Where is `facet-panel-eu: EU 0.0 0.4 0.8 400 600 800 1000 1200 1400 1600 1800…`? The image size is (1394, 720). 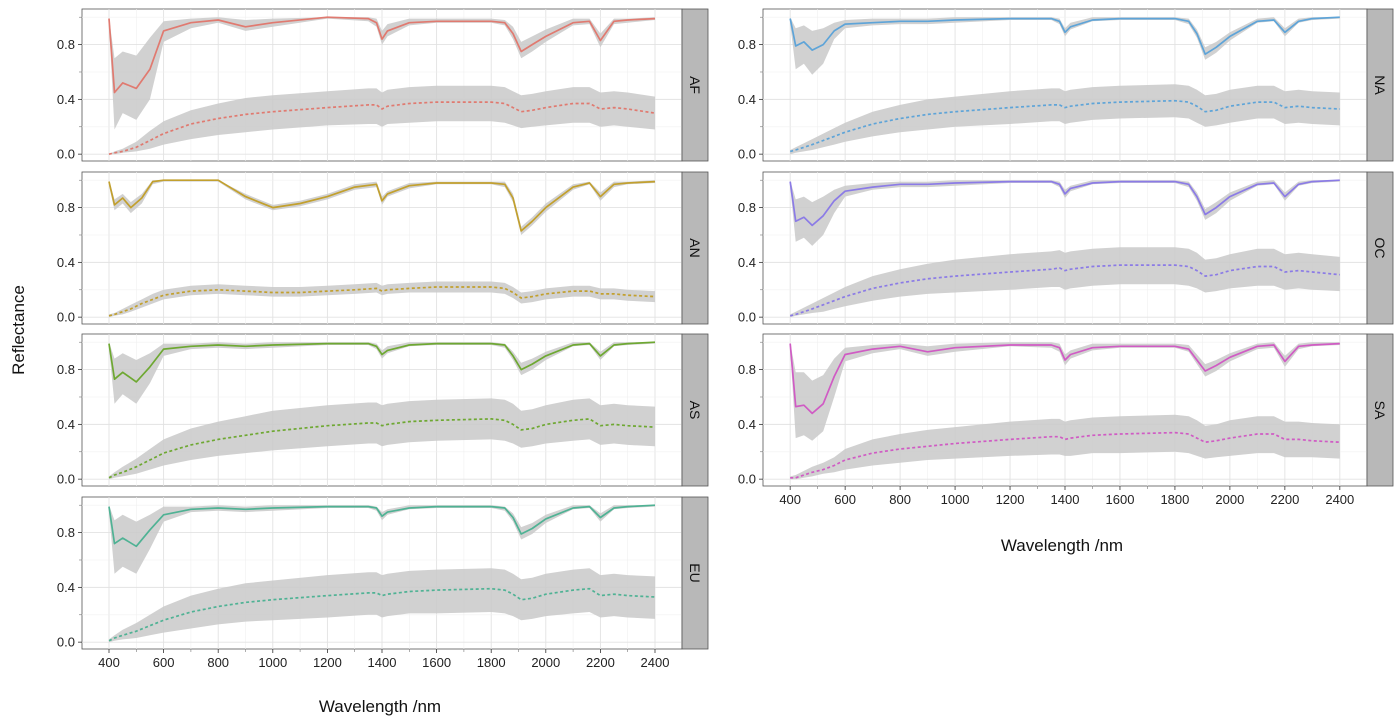 facet-panel-eu: EU 0.0 0.4 0.8 400 600 800 1000 1200 1400 1600 1800… is located at coordinates (383, 583).